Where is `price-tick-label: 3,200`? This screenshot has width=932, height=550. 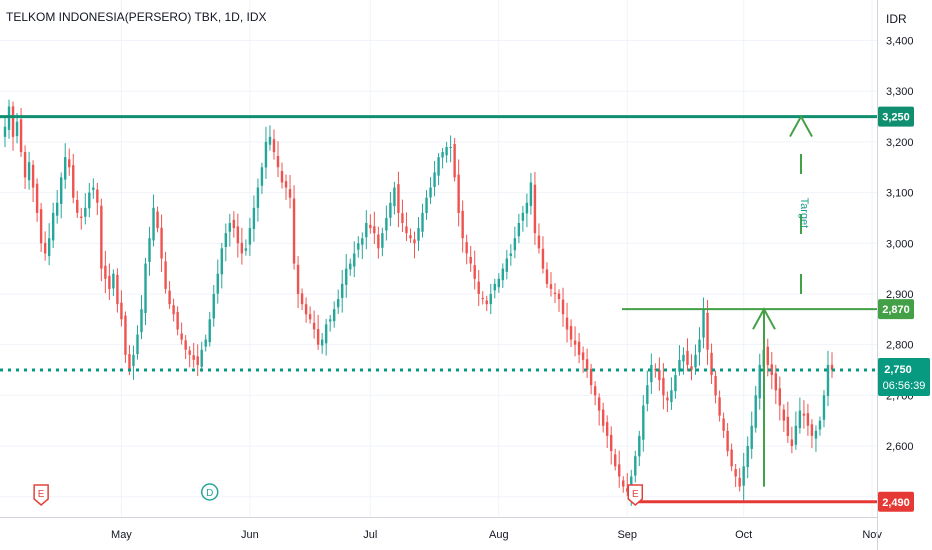 price-tick-label: 3,200 is located at coordinates (900, 143).